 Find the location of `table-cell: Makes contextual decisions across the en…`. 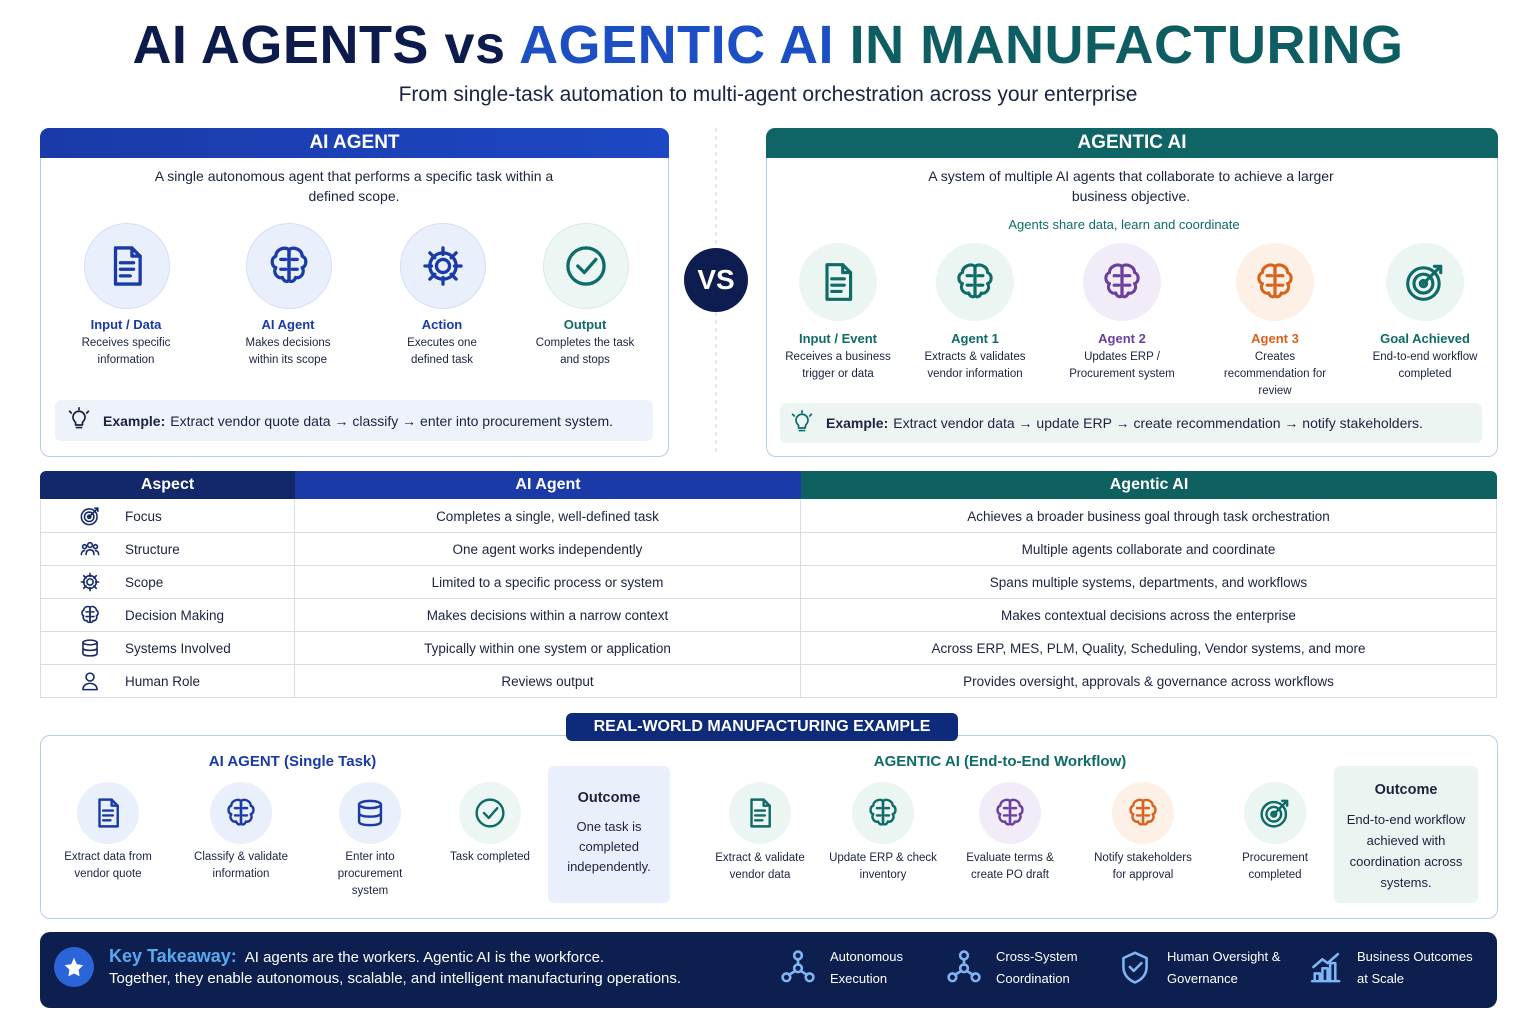

table-cell: Makes contextual decisions across the en… is located at coordinates (1149, 615).